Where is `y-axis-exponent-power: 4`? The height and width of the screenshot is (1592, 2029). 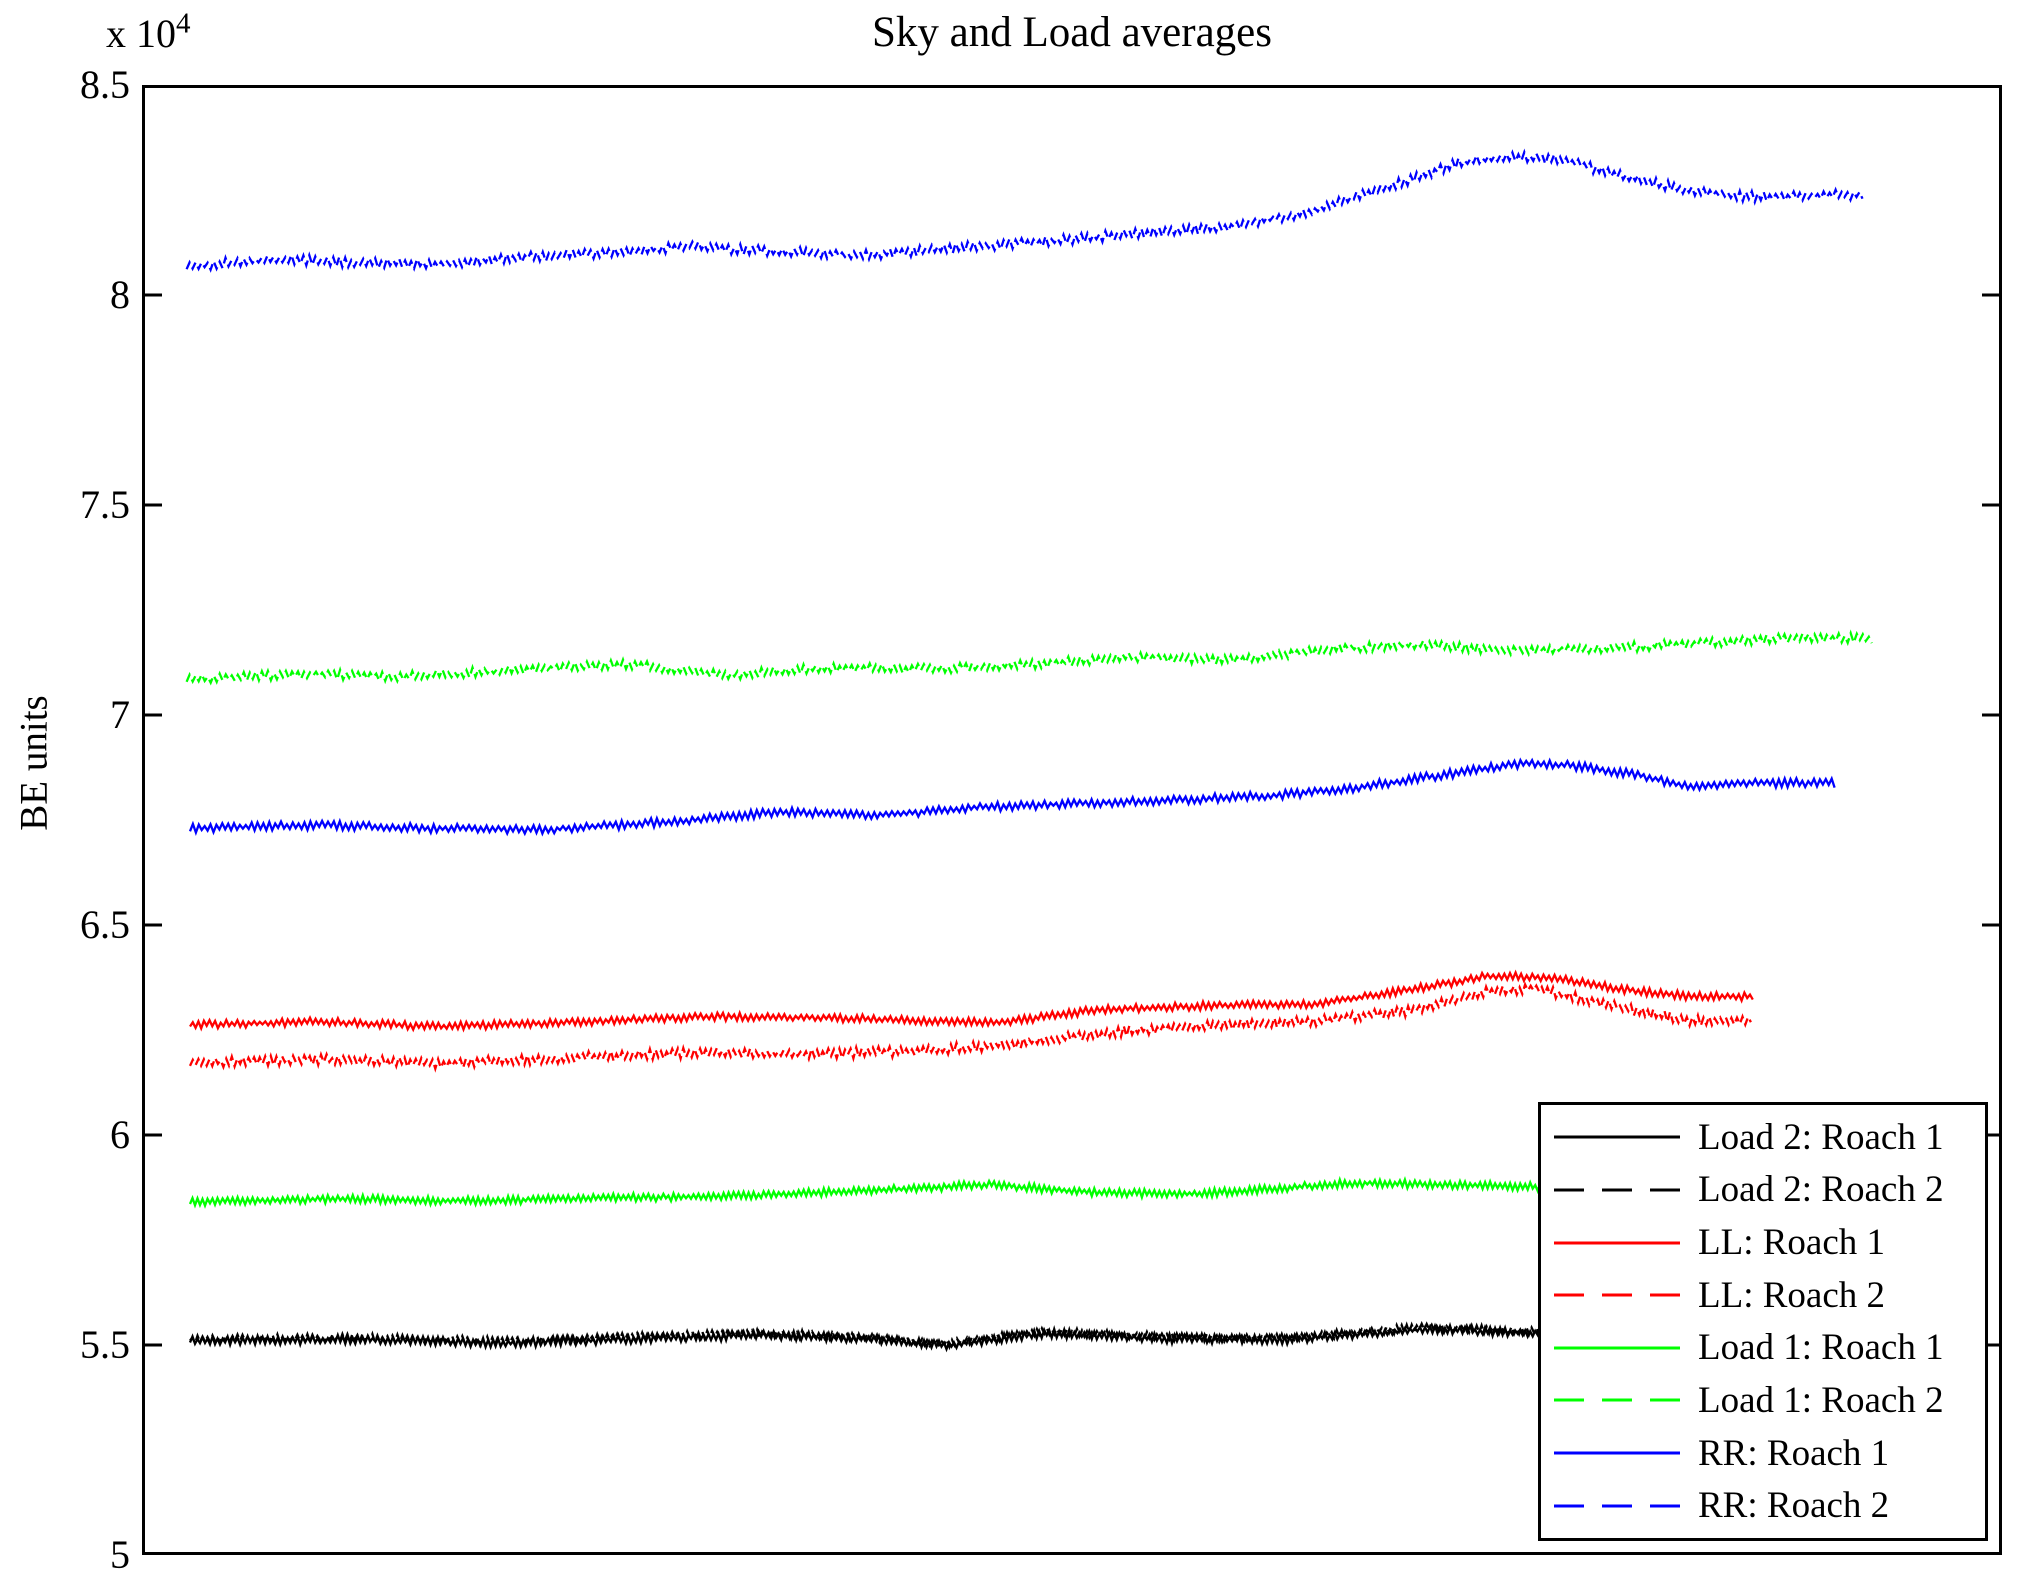 y-axis-exponent-power: 4 is located at coordinates (183, 23).